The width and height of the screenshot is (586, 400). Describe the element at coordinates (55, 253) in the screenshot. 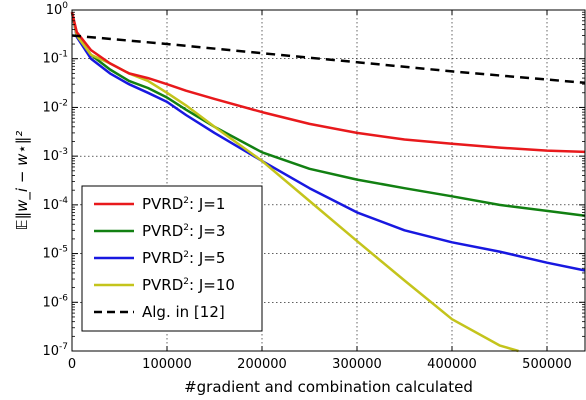

I see `y-tick-label: 10⁻⁵` at that location.